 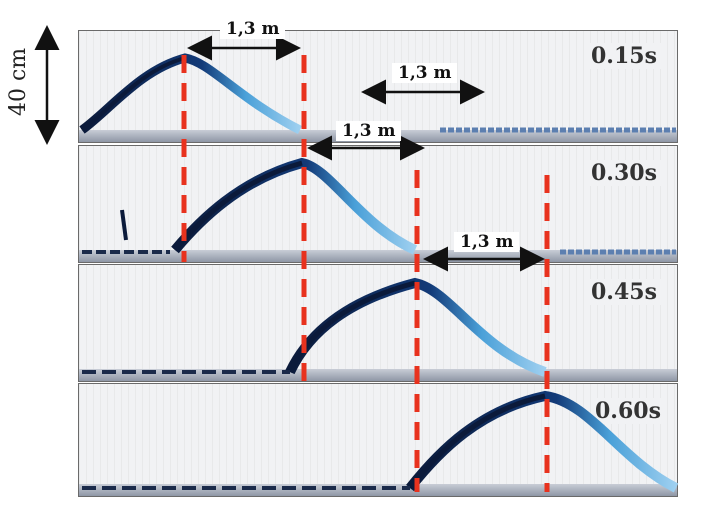 What do you see at coordinates (487, 242) in the screenshot?
I see `distance-label-4: 1,3 m` at bounding box center [487, 242].